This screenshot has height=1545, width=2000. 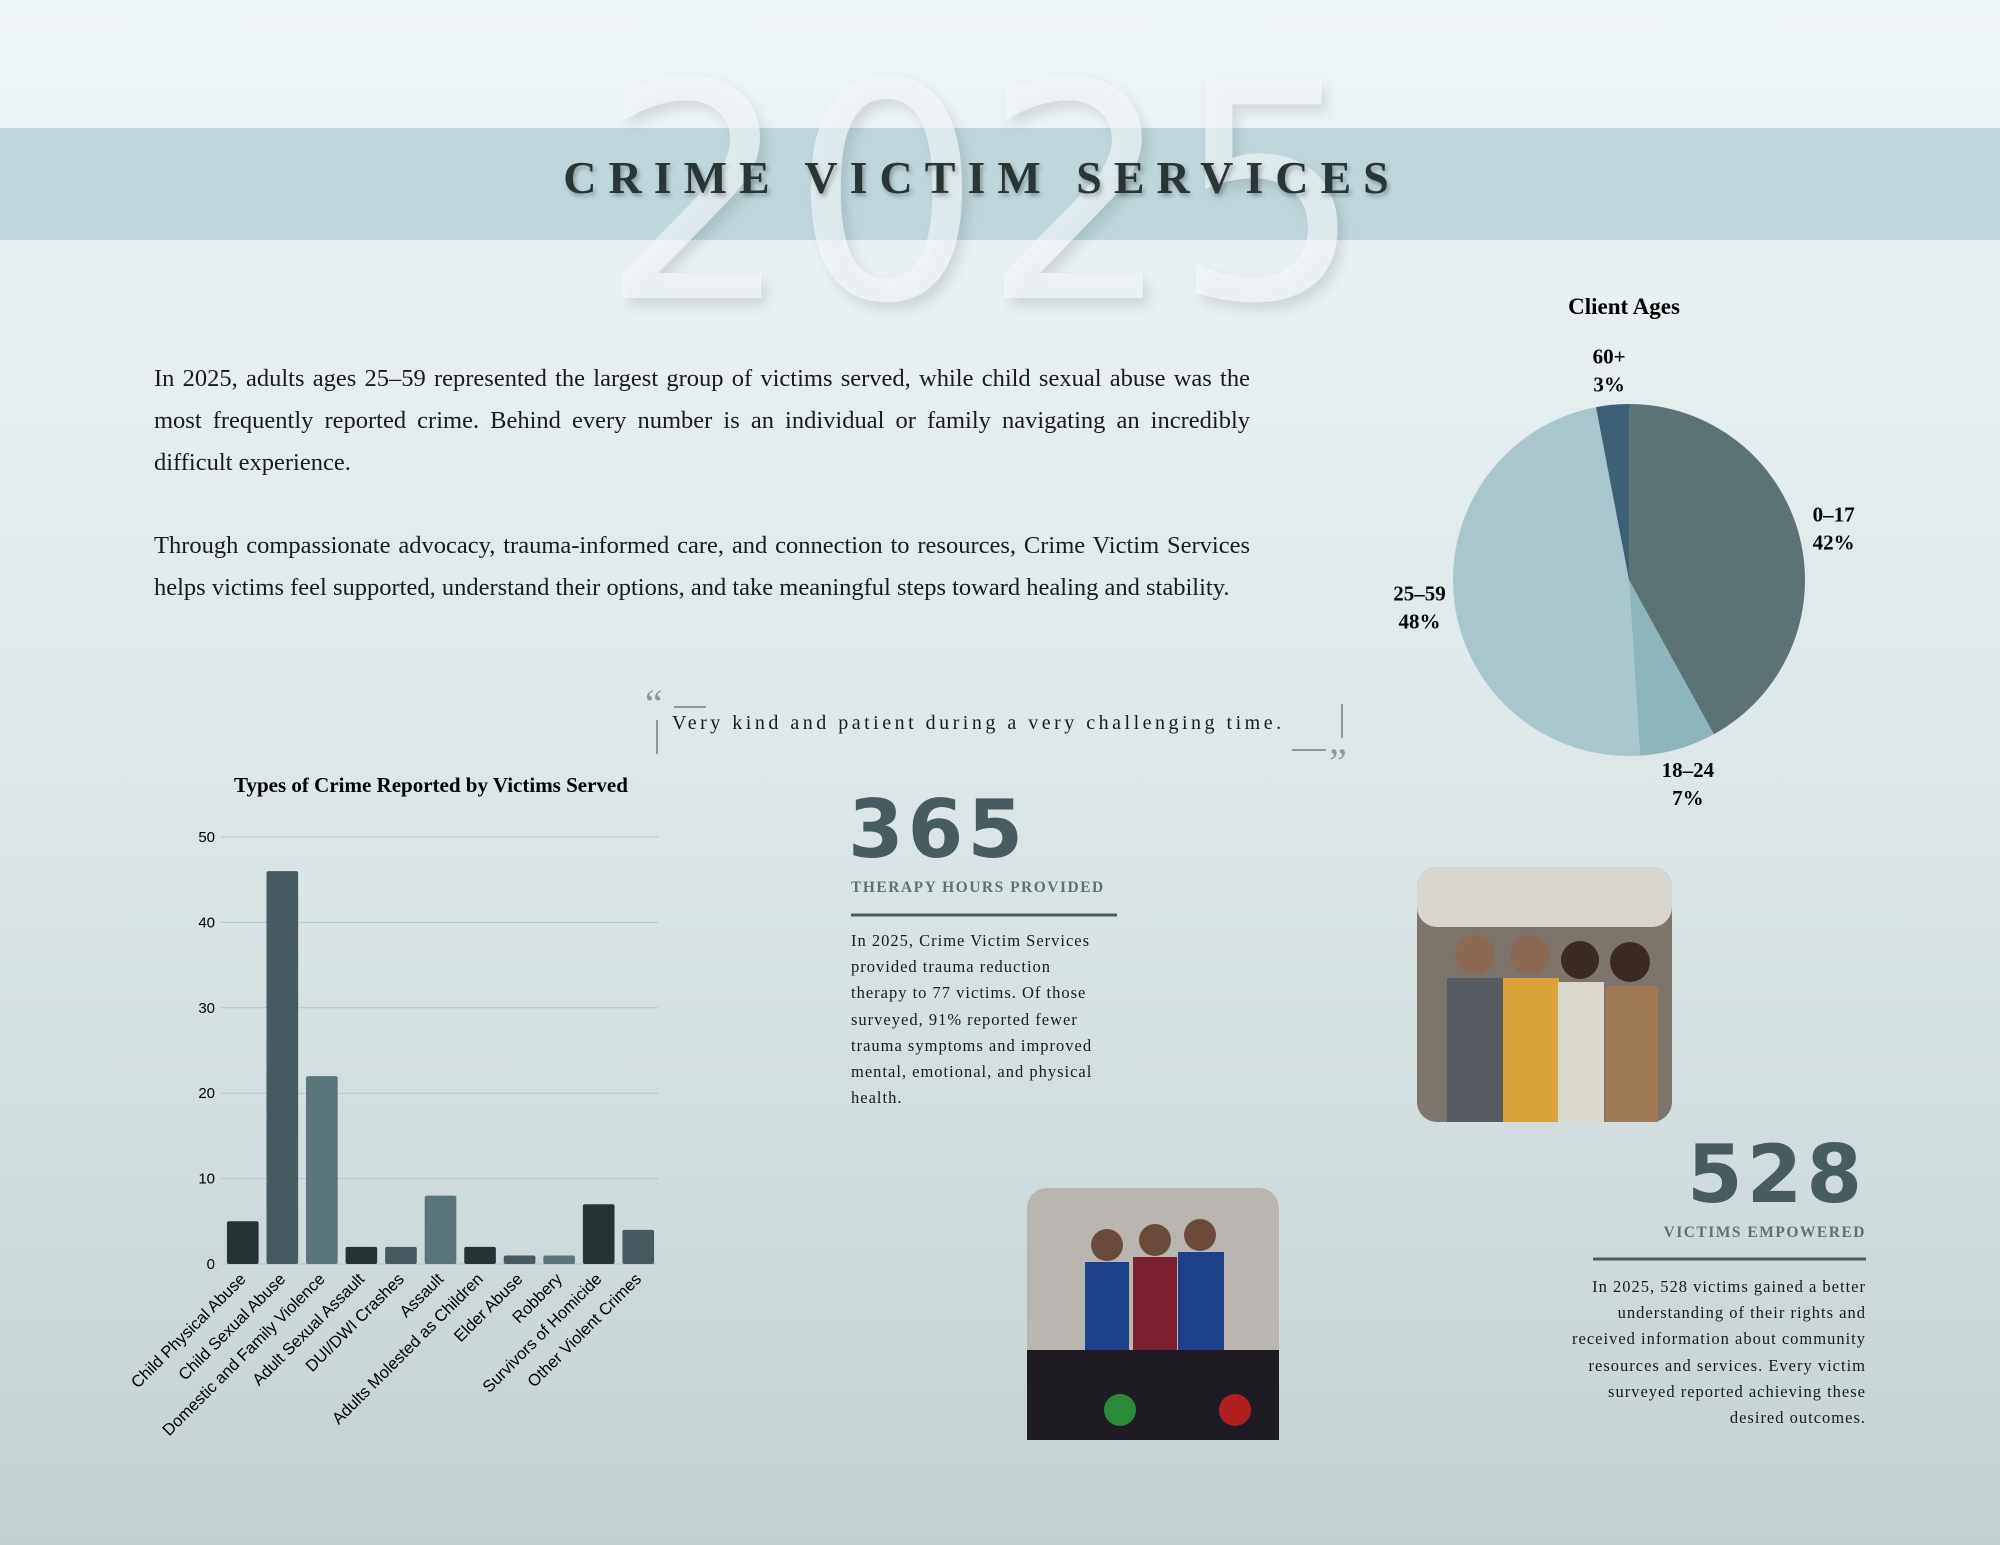 I want to click on title-band, so click(x=1000, y=184).